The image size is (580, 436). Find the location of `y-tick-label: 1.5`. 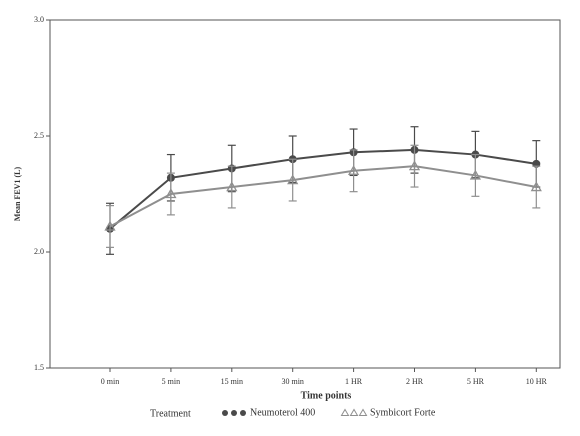

y-tick-label: 1.5 is located at coordinates (39, 367).